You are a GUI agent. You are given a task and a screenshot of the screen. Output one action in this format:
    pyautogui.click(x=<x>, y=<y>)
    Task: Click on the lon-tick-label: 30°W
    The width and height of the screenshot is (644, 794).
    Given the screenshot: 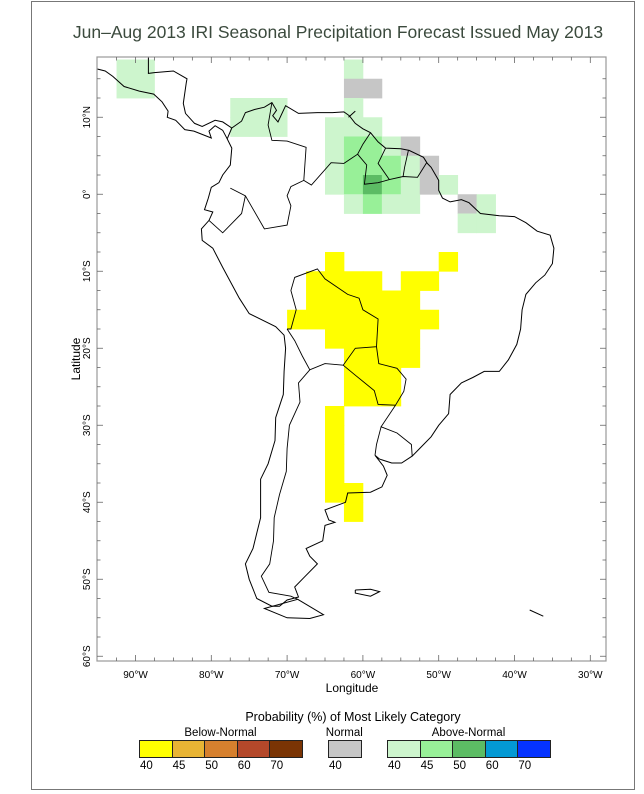 What is the action you would take?
    pyautogui.click(x=590, y=675)
    